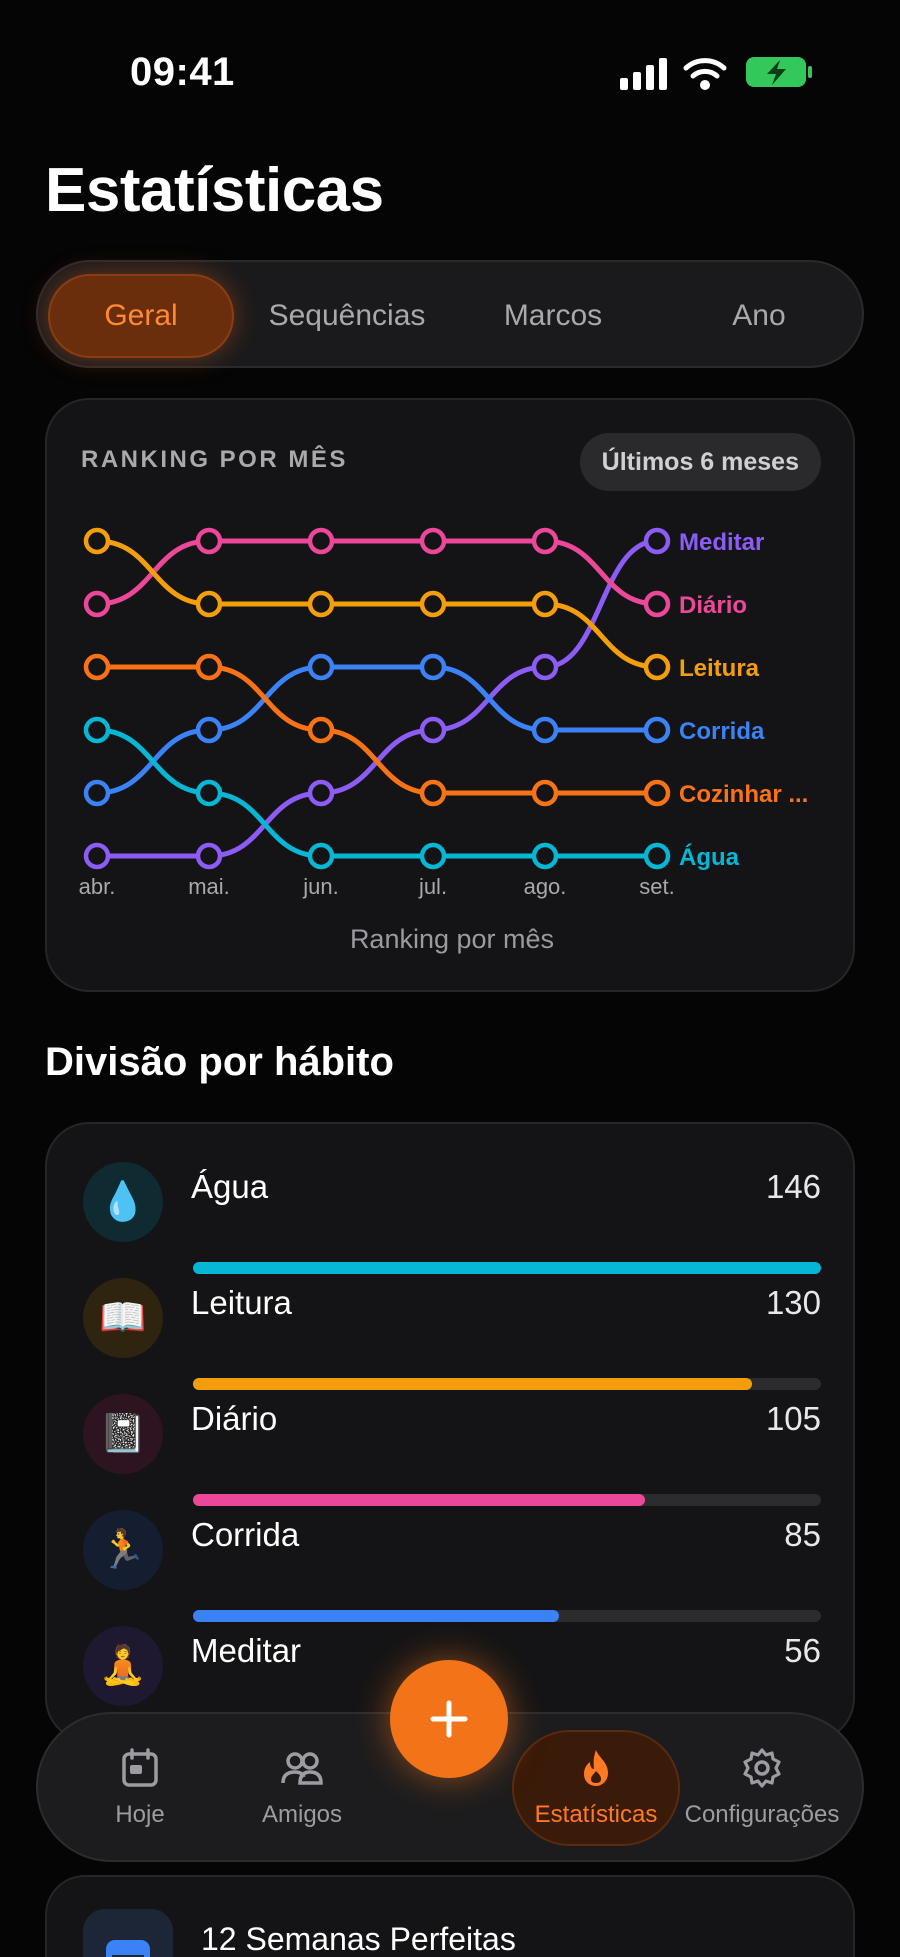  What do you see at coordinates (182, 72) in the screenshot?
I see `status-time: 09:41` at bounding box center [182, 72].